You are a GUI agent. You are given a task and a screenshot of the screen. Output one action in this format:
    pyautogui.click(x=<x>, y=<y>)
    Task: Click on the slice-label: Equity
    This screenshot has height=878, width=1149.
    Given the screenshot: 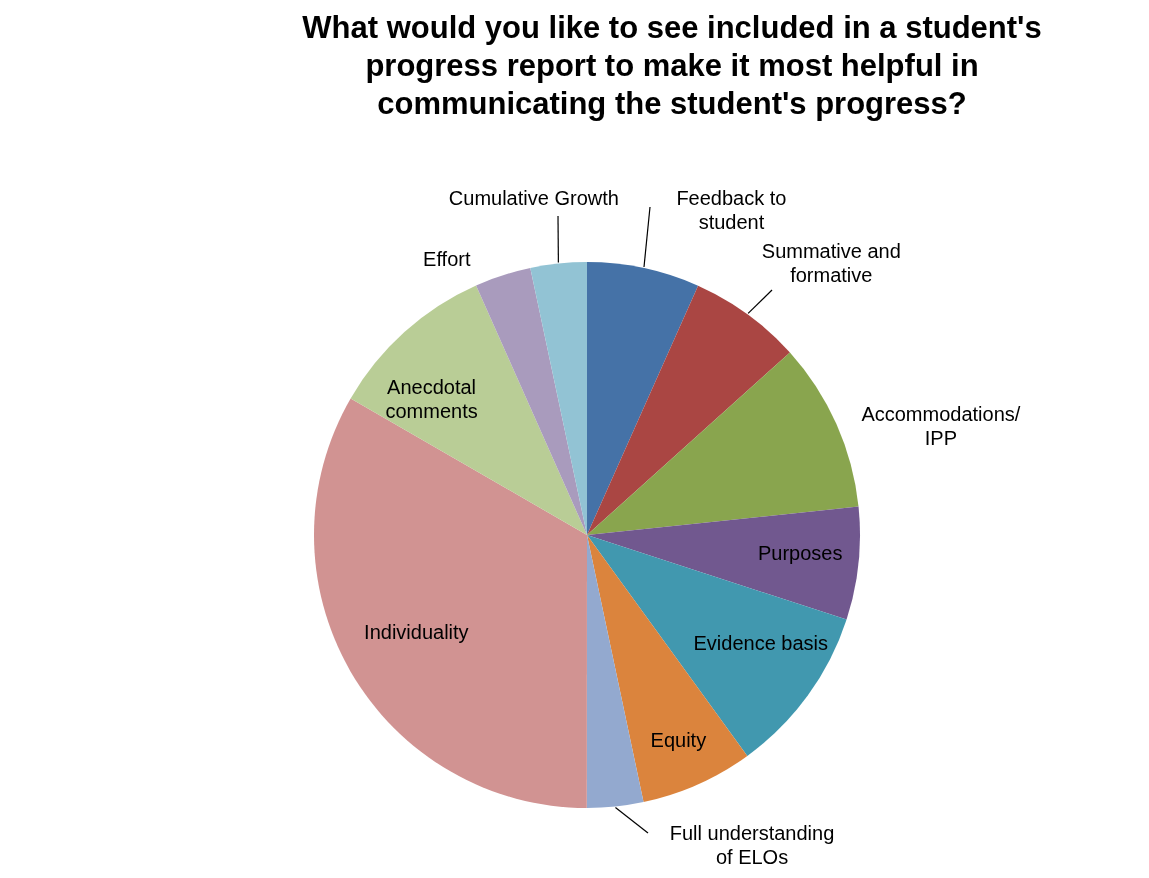 What is the action you would take?
    pyautogui.click(x=678, y=739)
    